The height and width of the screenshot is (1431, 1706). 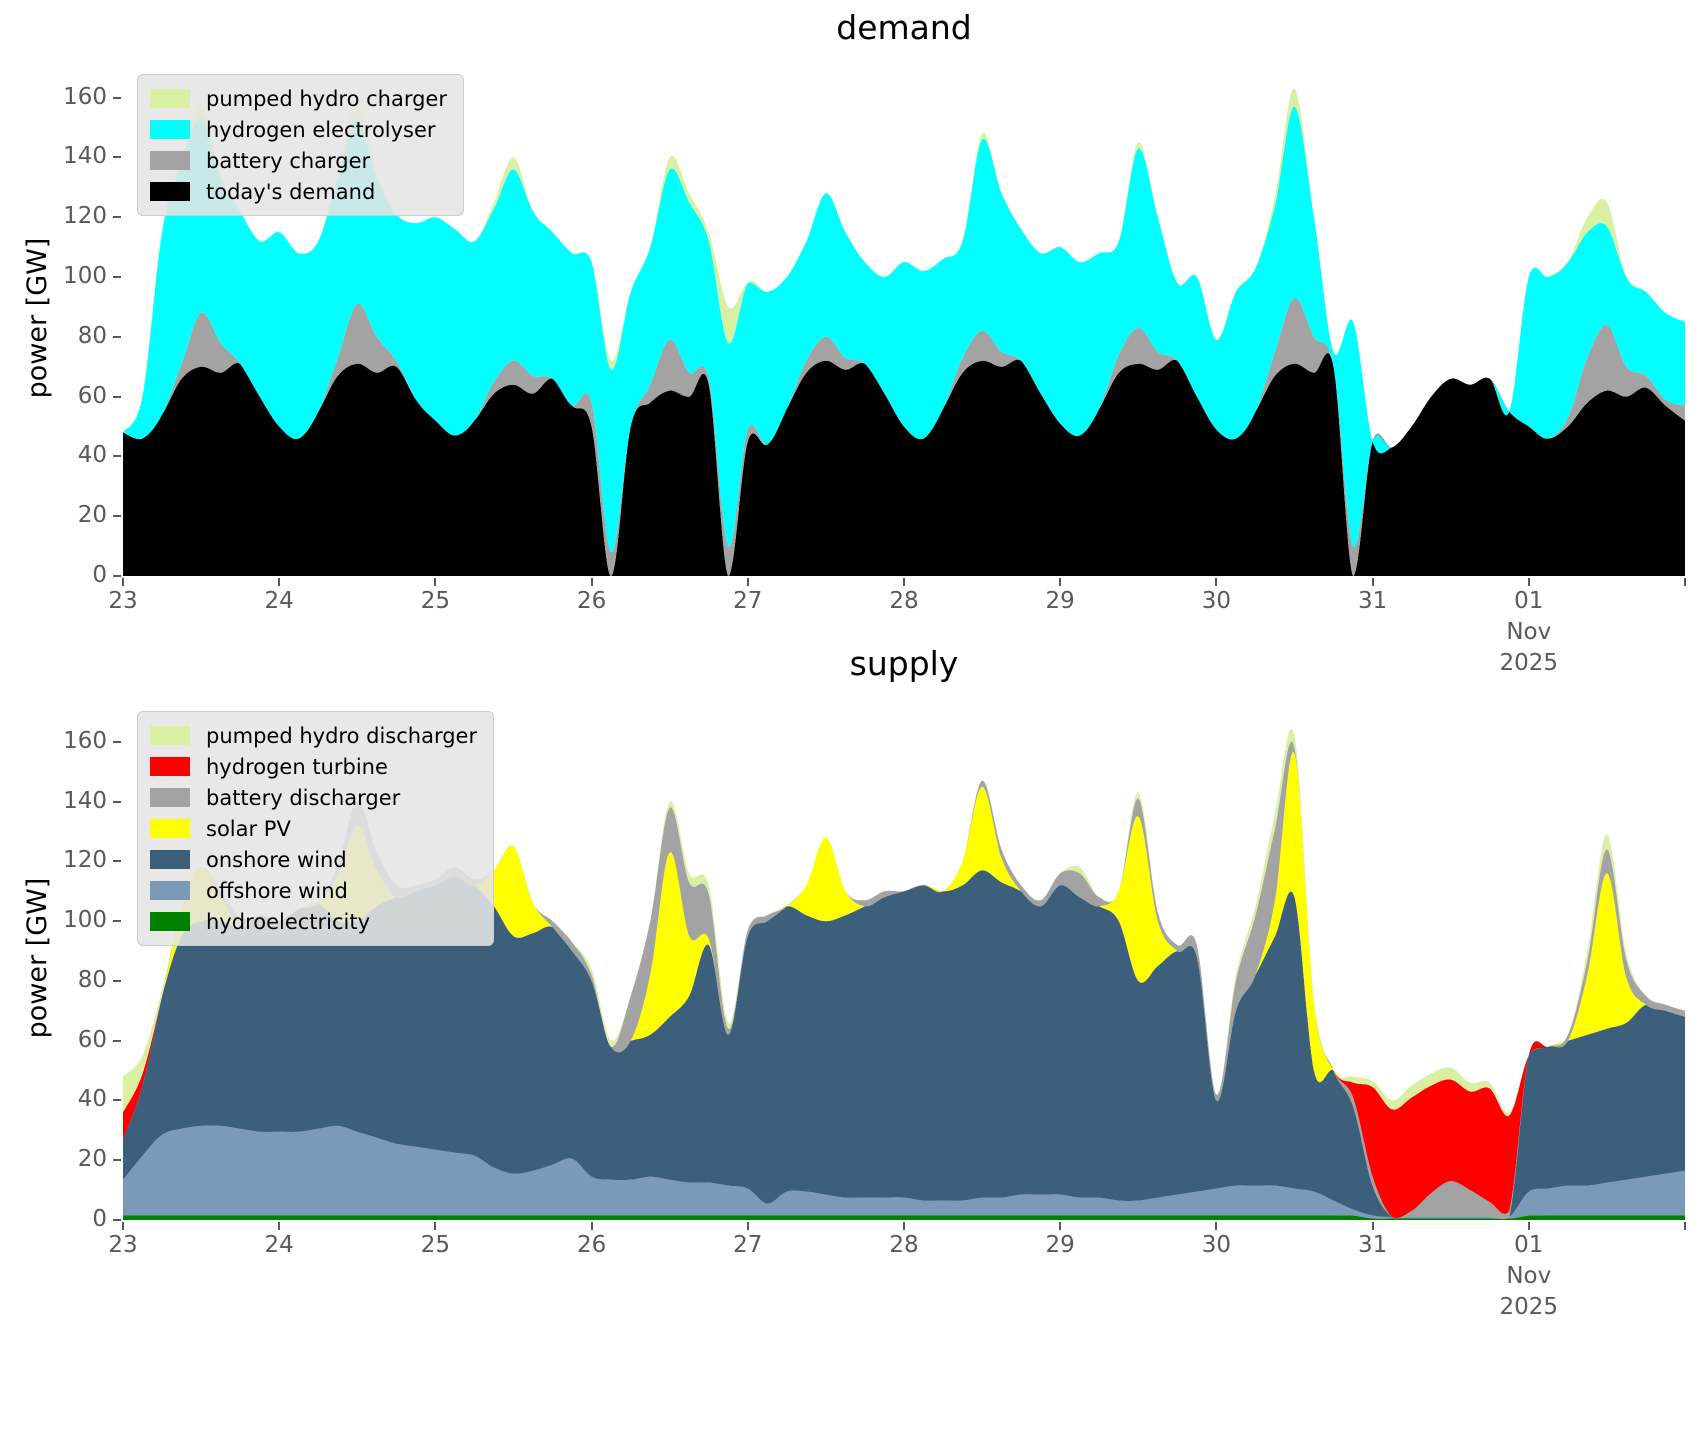 I want to click on todays-demand-swatch-icon, so click(x=170, y=191).